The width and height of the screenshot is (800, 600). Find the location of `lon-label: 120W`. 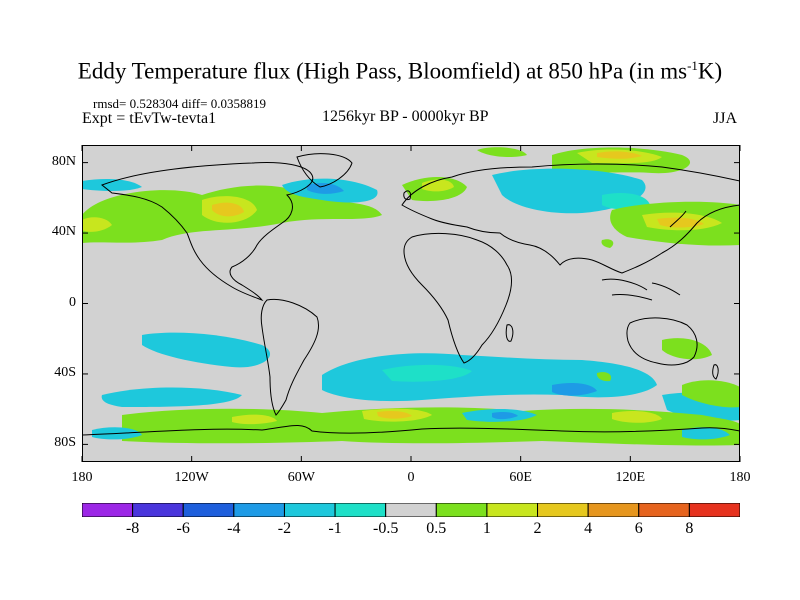

lon-label: 120W is located at coordinates (191, 477).